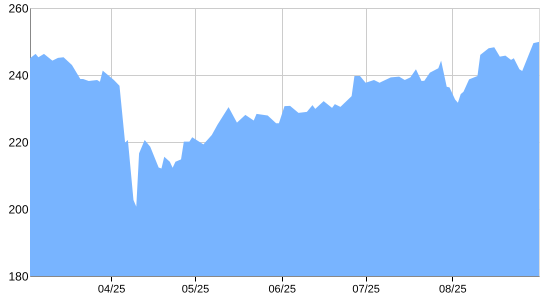  I want to click on y-tick-label: 200, so click(18, 209).